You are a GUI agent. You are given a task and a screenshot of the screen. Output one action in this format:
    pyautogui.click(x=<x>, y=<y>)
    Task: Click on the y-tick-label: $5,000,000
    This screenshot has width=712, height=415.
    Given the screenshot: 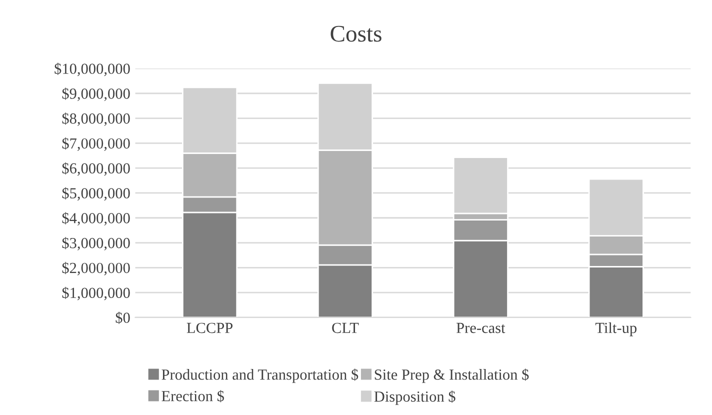 What is the action you would take?
    pyautogui.click(x=96, y=194)
    